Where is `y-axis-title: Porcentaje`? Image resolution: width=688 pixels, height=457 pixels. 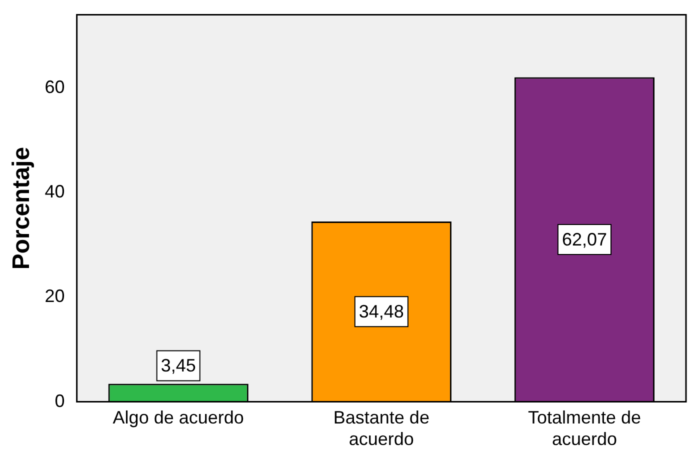 y-axis-title: Porcentaje is located at coordinates (22, 208).